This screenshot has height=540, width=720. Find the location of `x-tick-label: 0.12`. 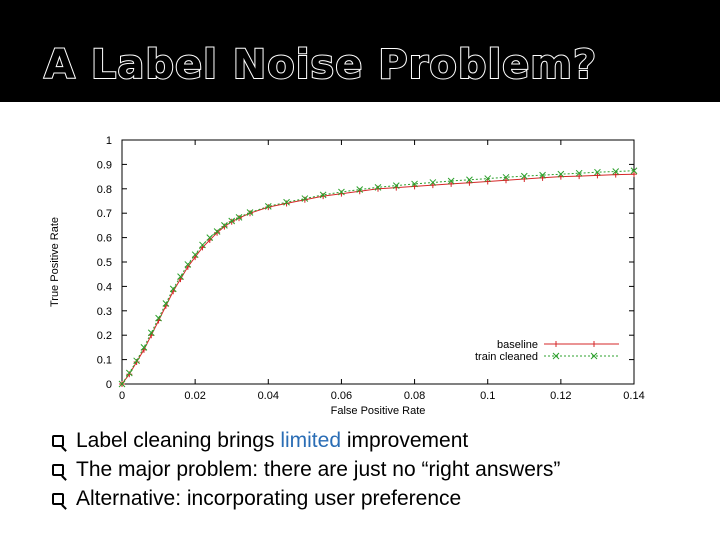

x-tick-label: 0.12 is located at coordinates (560, 396).